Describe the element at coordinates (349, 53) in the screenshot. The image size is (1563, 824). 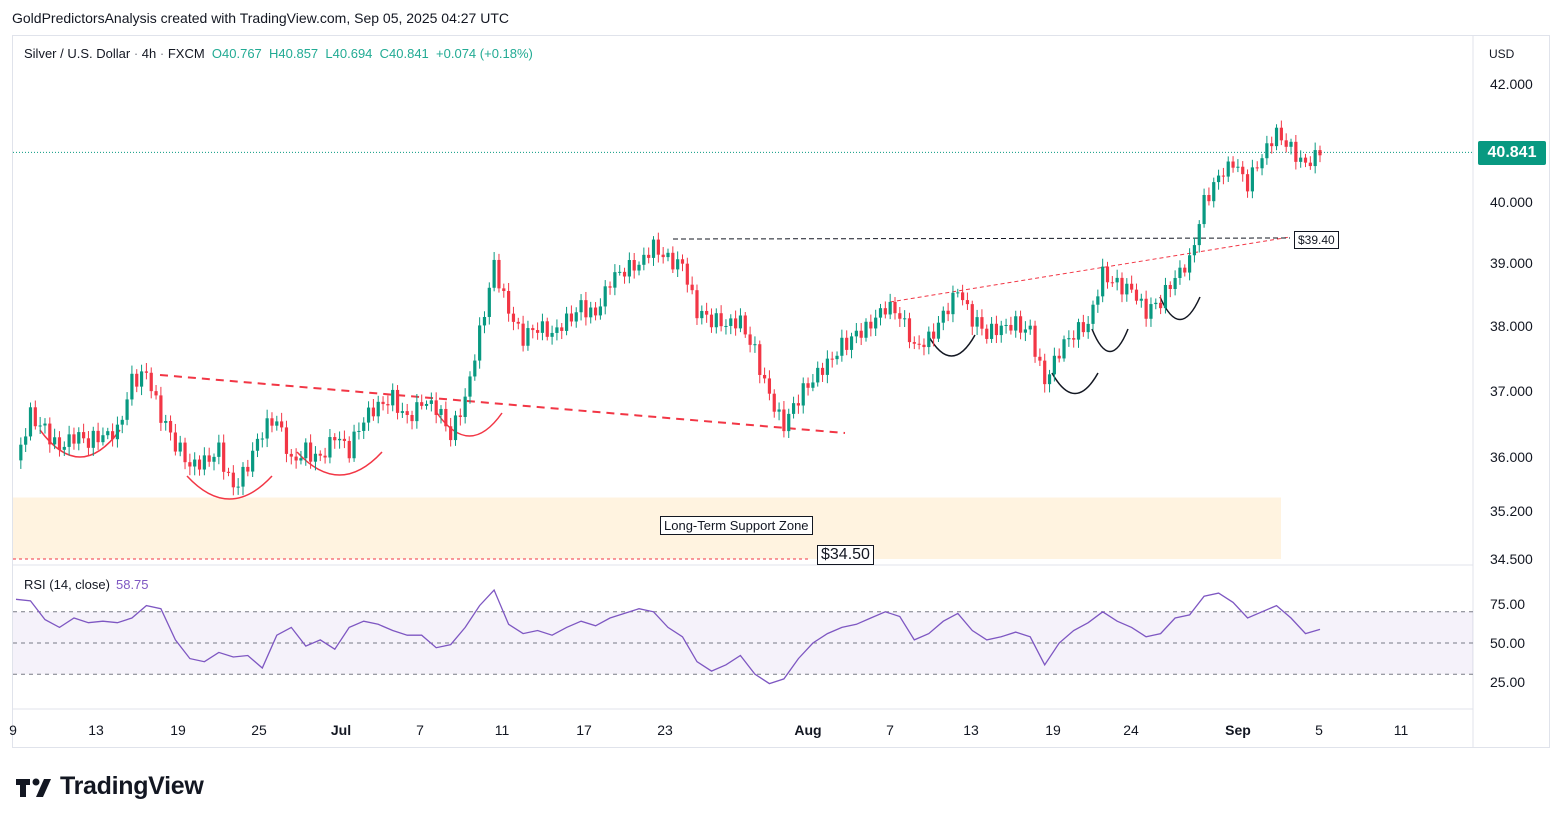
I see `low-value: L40.694` at that location.